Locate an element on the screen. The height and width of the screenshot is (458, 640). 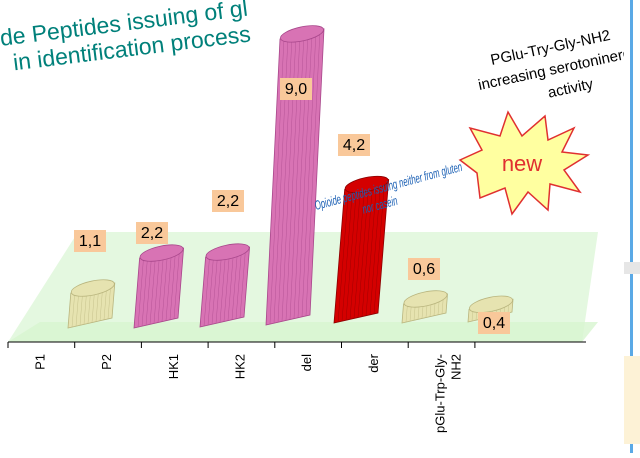
new-badge-text: new is located at coordinates (522, 163).